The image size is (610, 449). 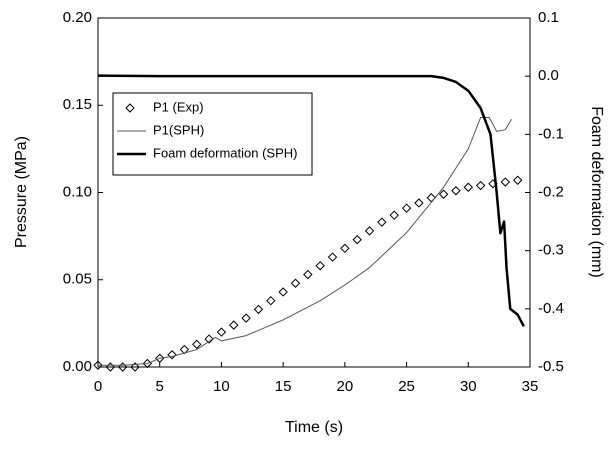 I want to click on y2-tick-label: -0.4, so click(x=551, y=308).